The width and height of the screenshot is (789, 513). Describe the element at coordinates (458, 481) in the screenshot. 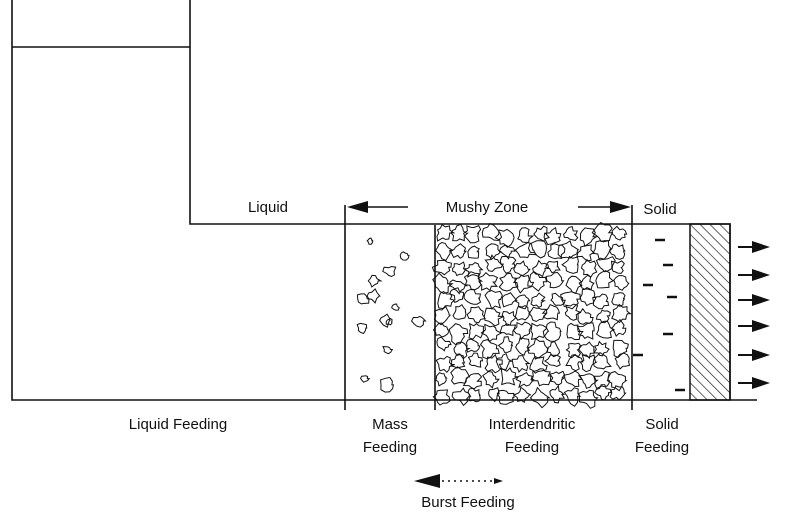

I see `burst-arrow` at that location.